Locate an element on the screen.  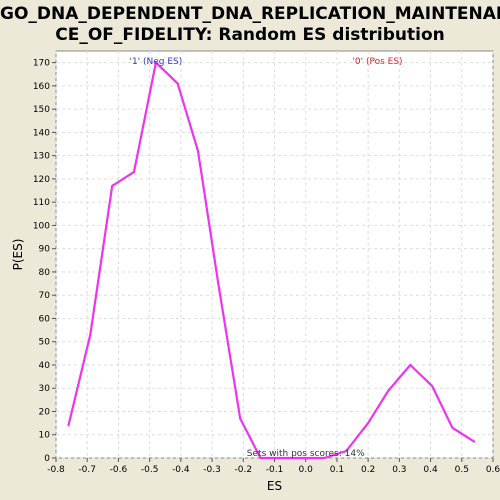
x-tick-label: -0.2 is located at coordinates (244, 470).